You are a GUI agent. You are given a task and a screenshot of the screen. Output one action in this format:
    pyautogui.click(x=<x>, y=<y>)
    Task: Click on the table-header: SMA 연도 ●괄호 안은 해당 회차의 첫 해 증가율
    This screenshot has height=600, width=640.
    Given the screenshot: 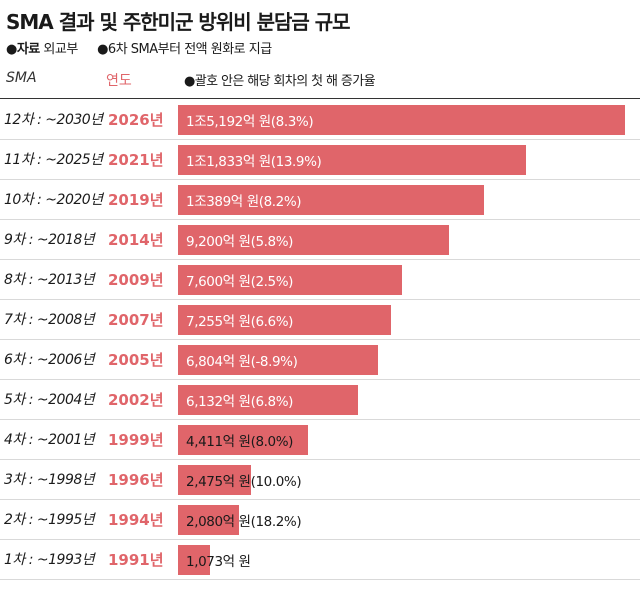 What is the action you would take?
    pyautogui.click(x=320, y=81)
    